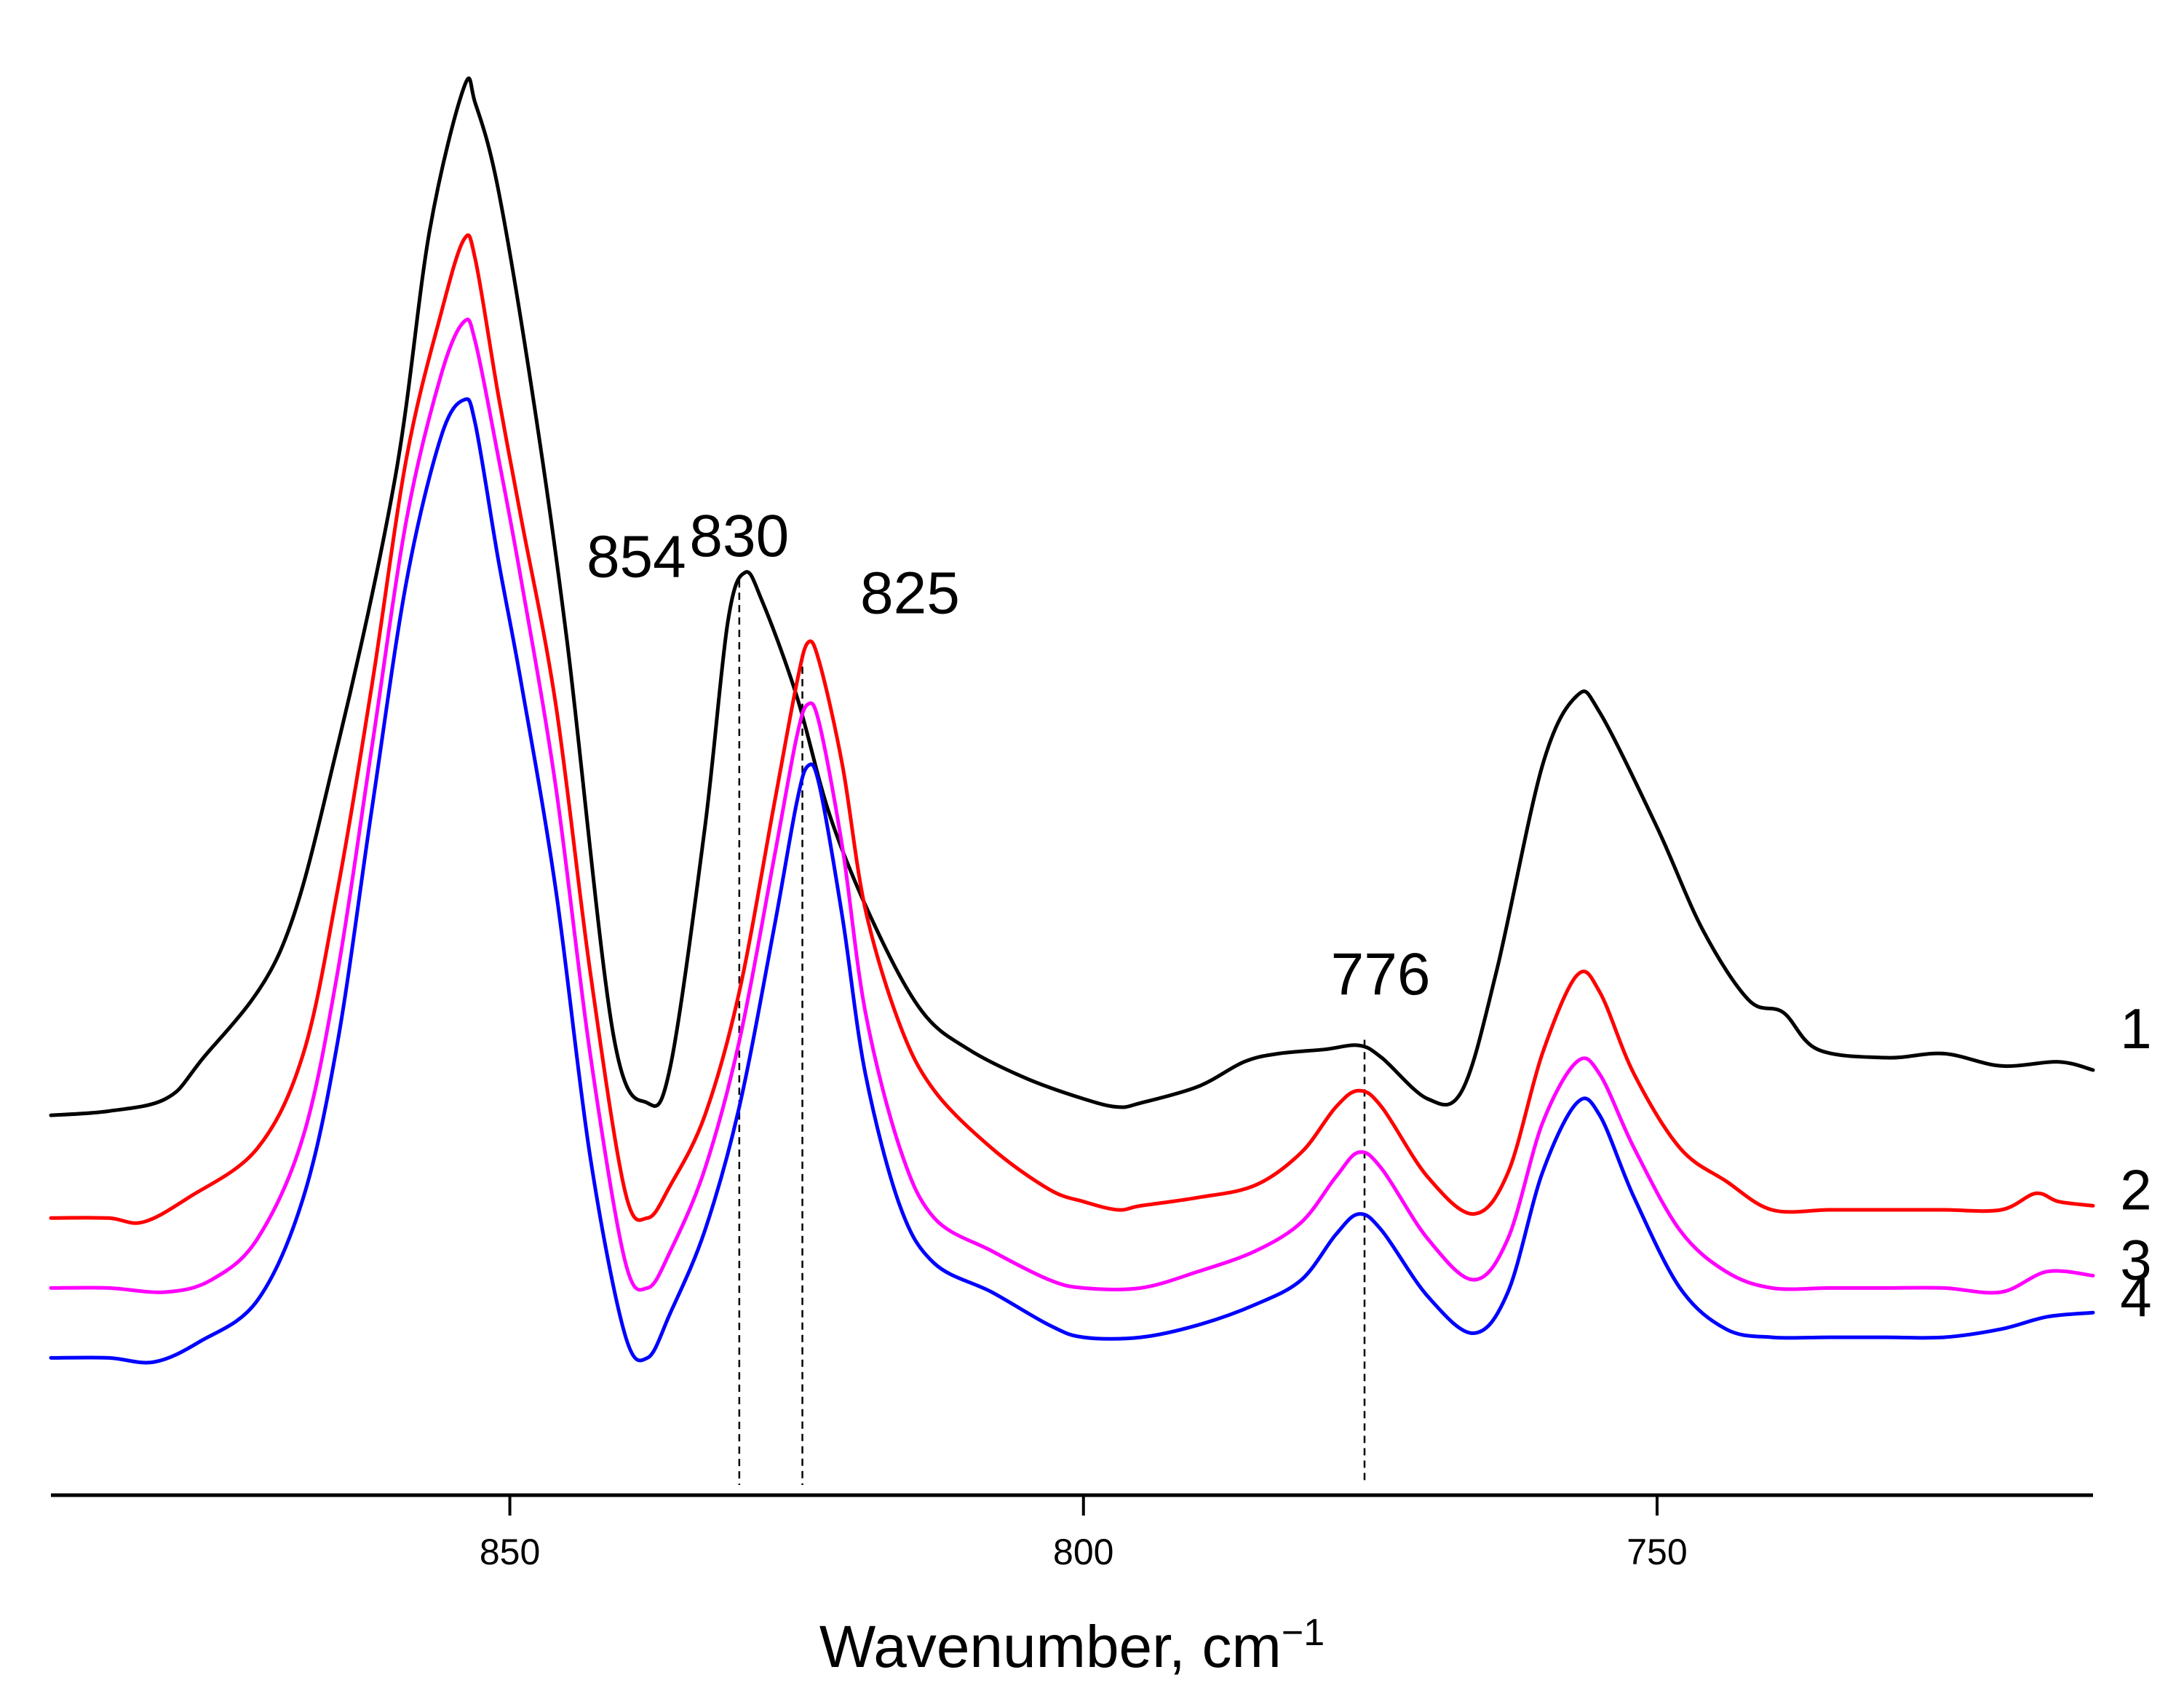  What do you see at coordinates (2135, 1259) in the screenshot?
I see `curve-label-3: 3` at bounding box center [2135, 1259].